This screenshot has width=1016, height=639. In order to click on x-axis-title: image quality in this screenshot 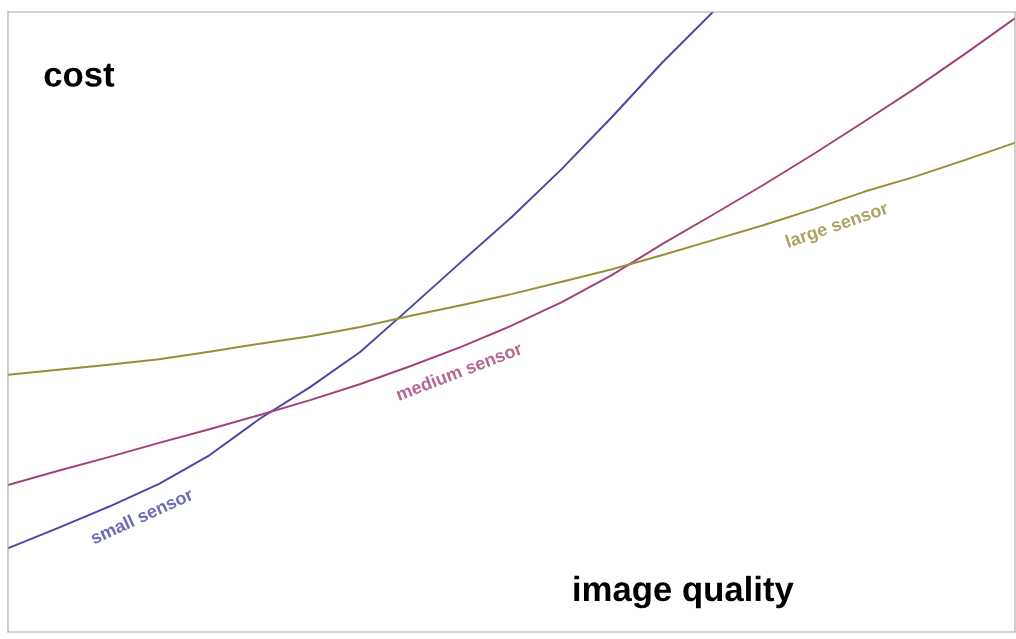, I will do `click(684, 592)`.